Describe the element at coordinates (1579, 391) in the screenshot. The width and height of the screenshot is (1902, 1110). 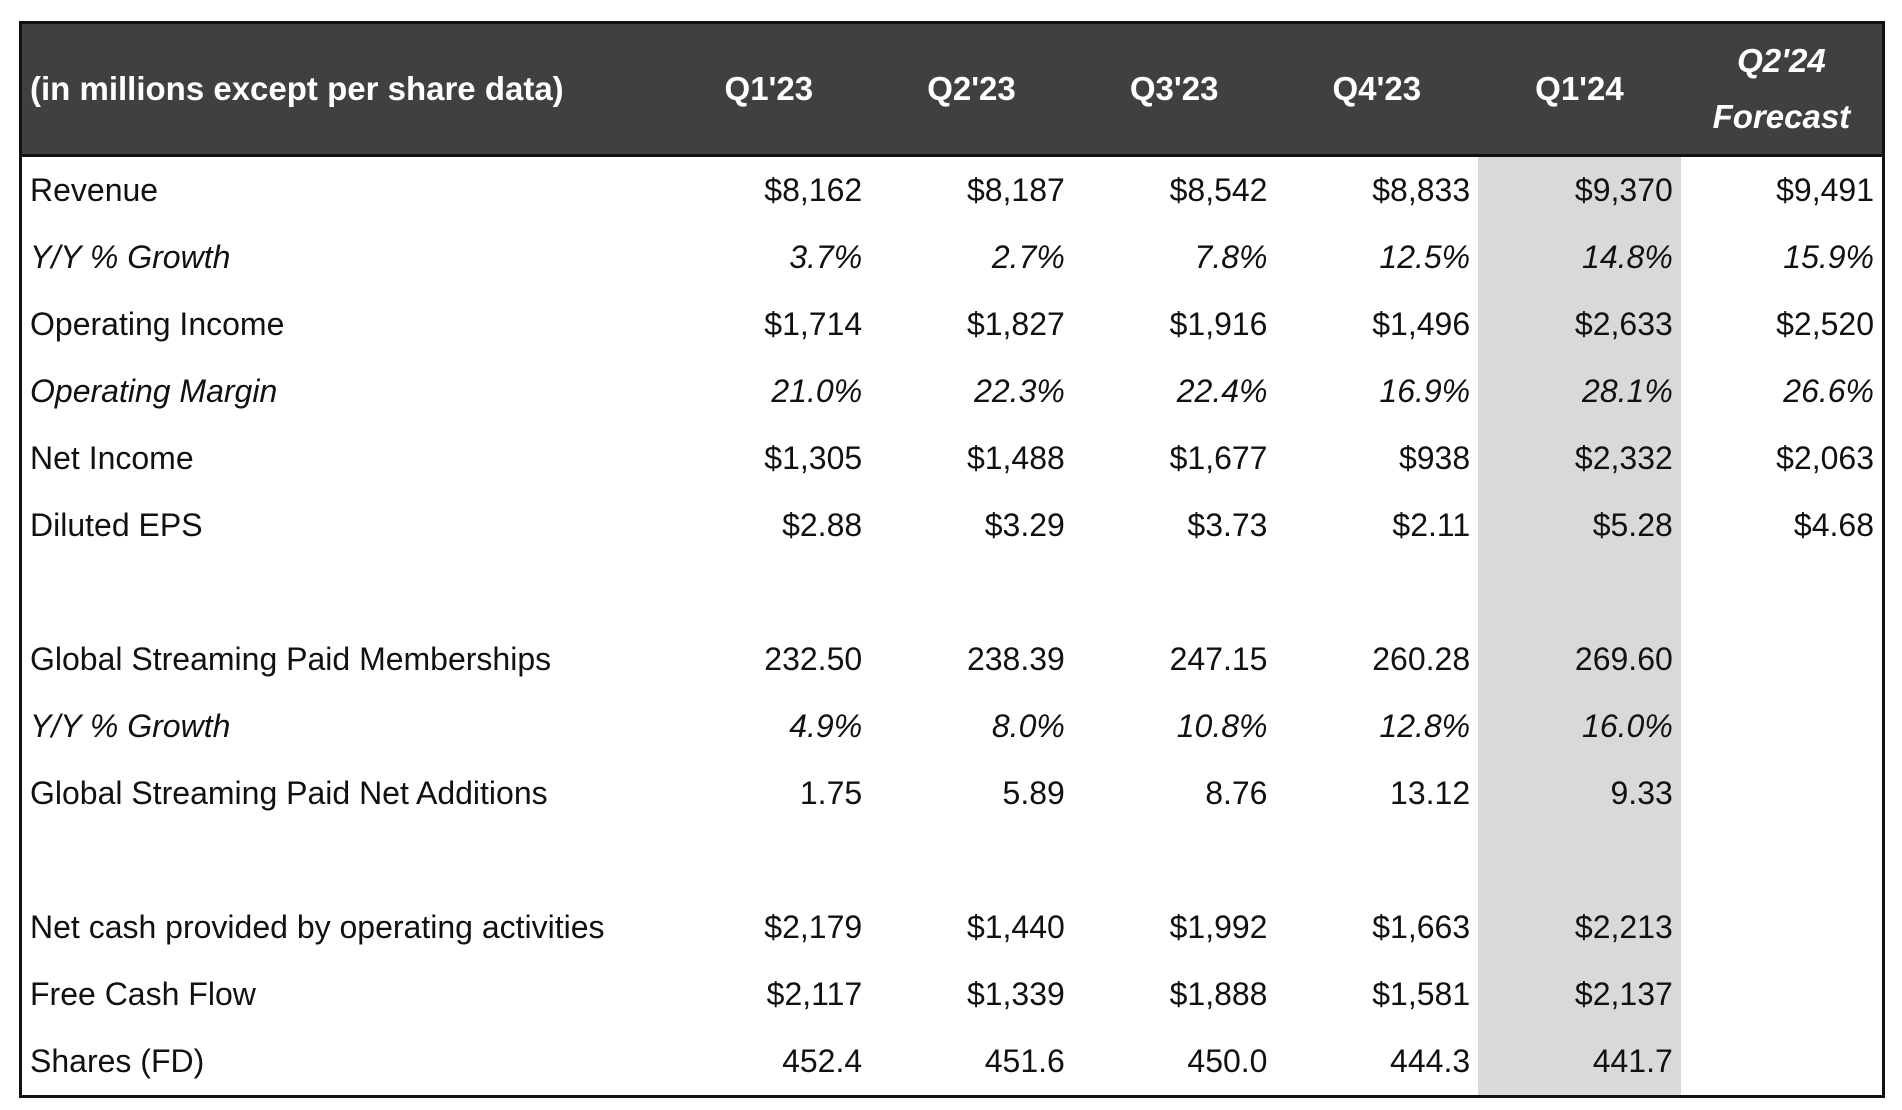
I see `value-cell: 28.1%` at that location.